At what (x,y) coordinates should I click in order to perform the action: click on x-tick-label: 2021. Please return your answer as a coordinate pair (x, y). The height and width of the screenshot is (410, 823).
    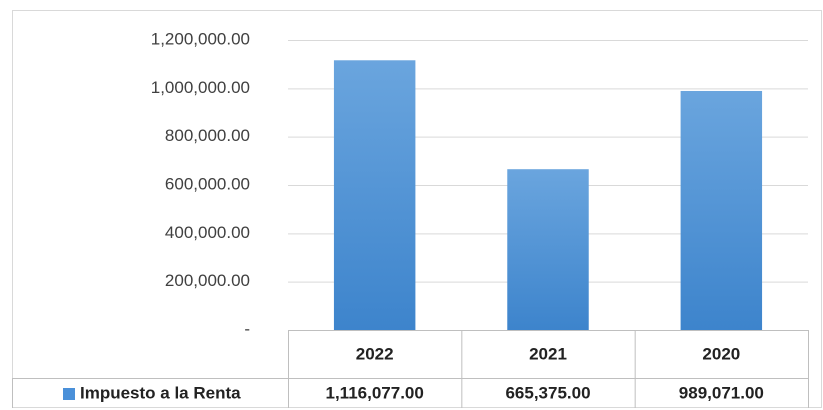
    Looking at the image, I should click on (548, 353).